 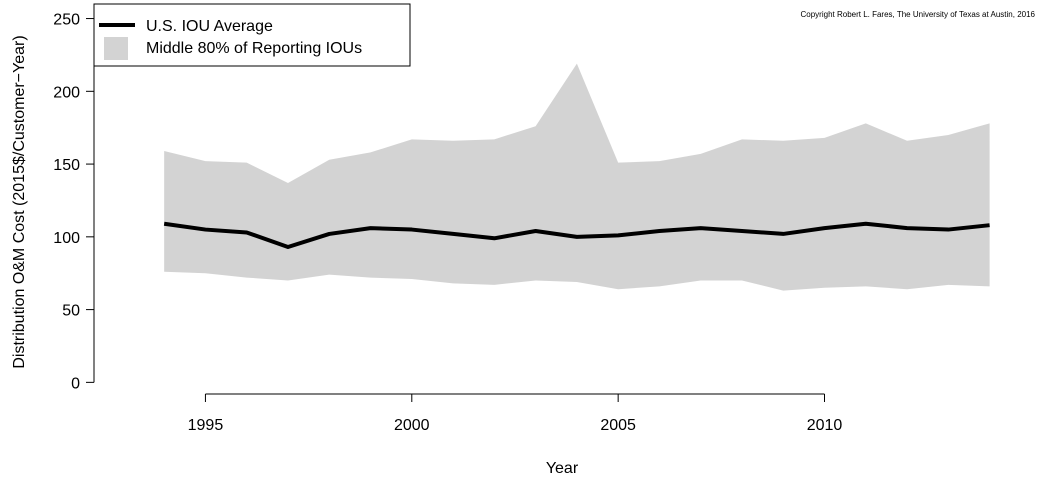 What do you see at coordinates (116, 48) in the screenshot?
I see `legend-band-swatch` at bounding box center [116, 48].